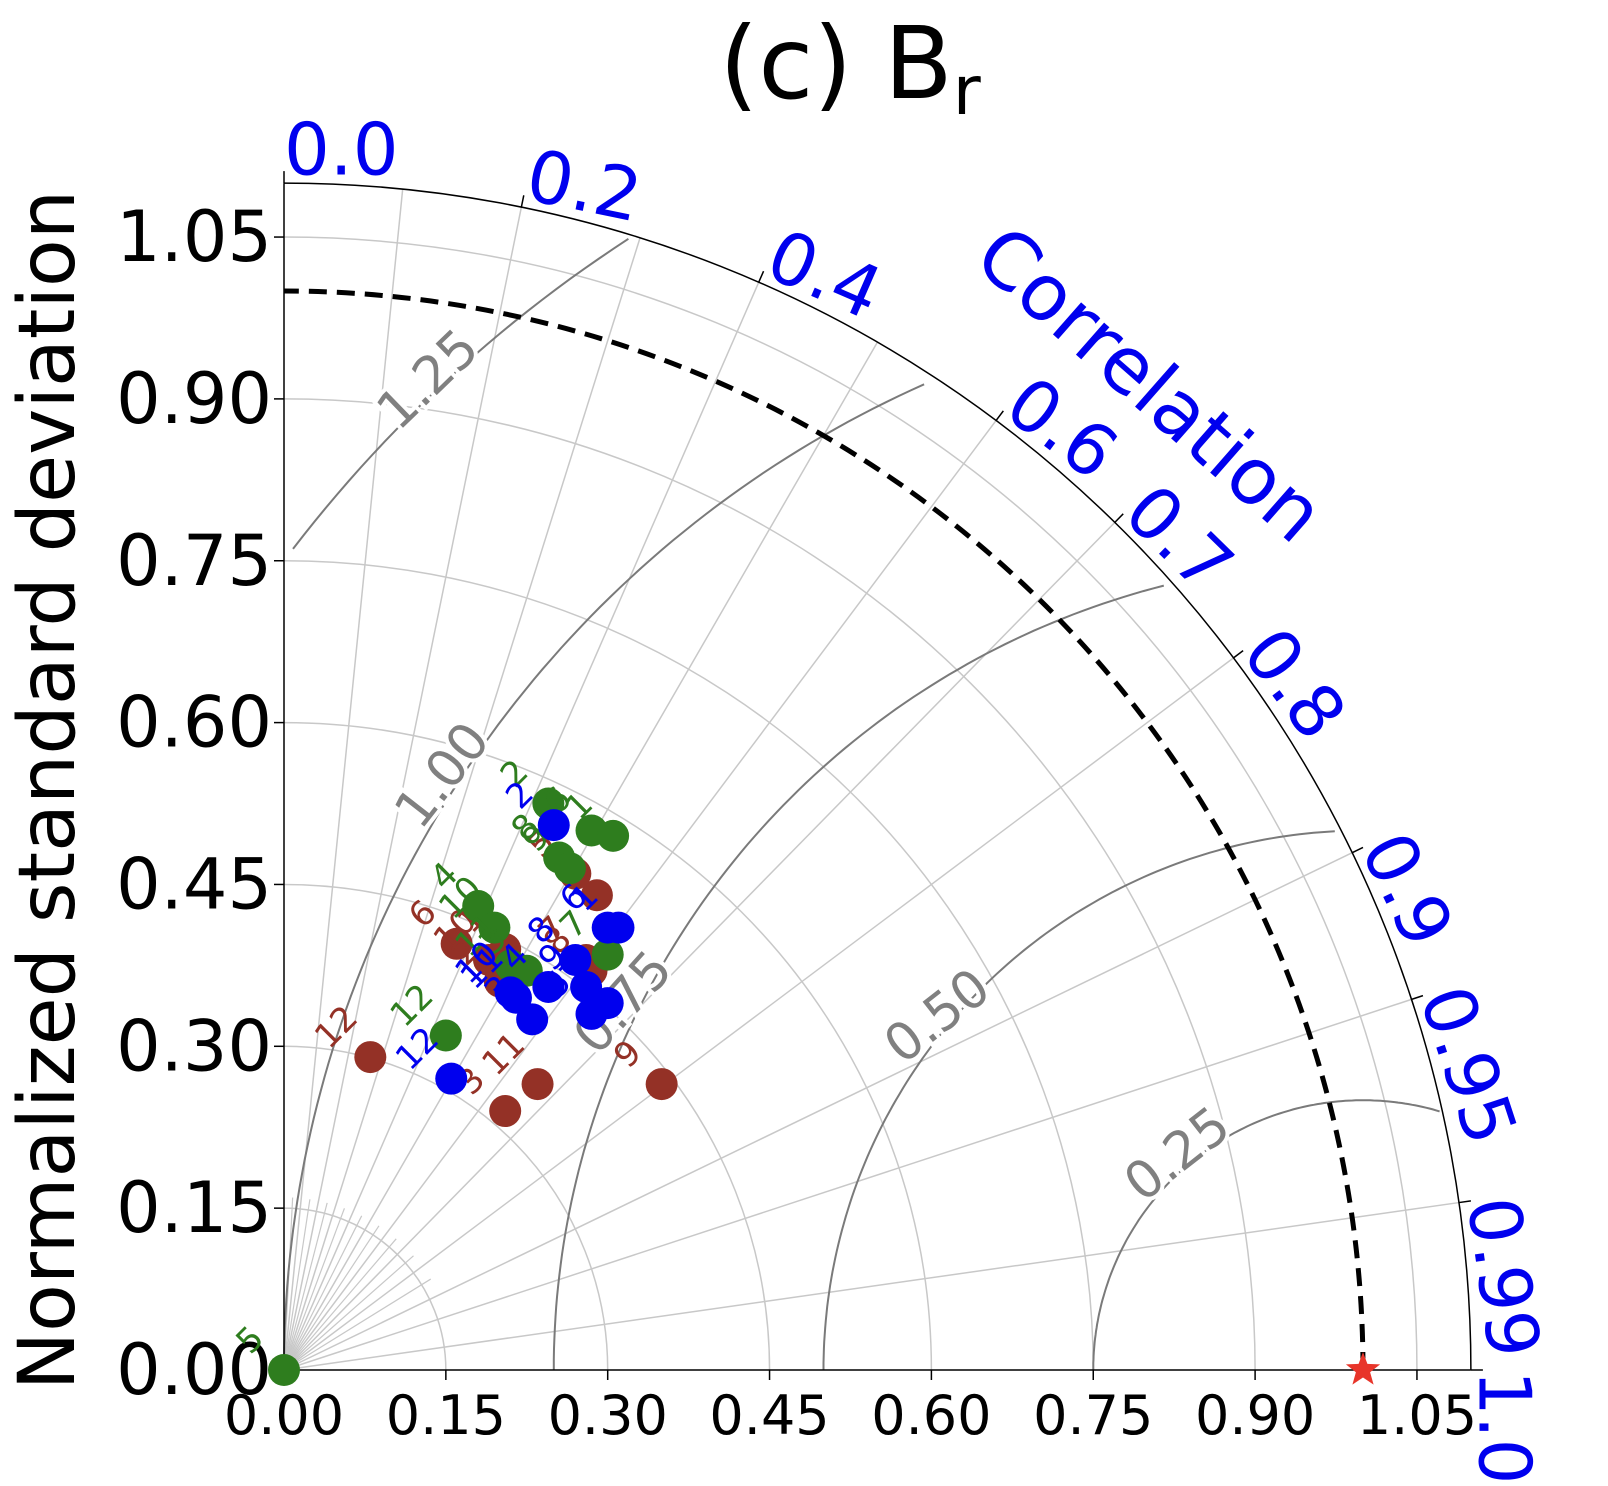 The height and width of the screenshot is (1486, 1608). I want to click on rms-contour-label: 0.25, so click(1177, 1154).